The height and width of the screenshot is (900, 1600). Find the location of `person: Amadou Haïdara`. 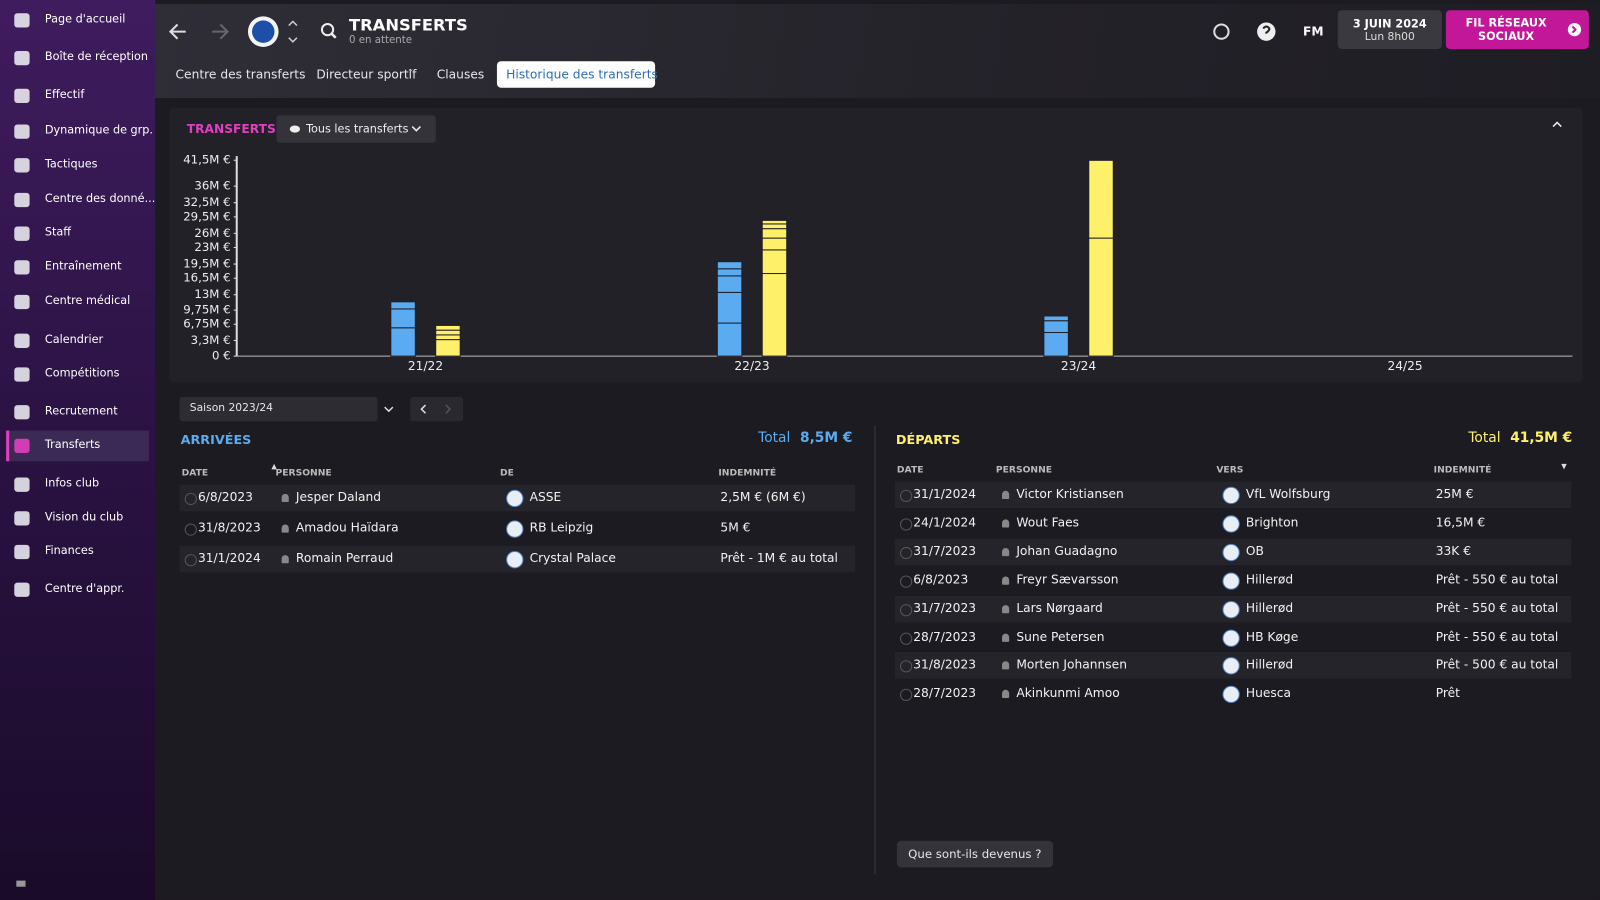

person: Amadou Haïdara is located at coordinates (347, 527).